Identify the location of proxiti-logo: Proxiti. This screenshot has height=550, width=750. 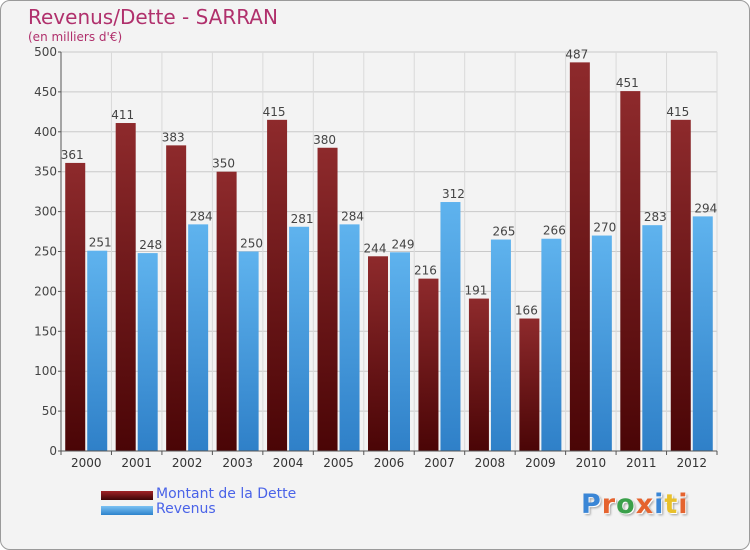
(635, 504).